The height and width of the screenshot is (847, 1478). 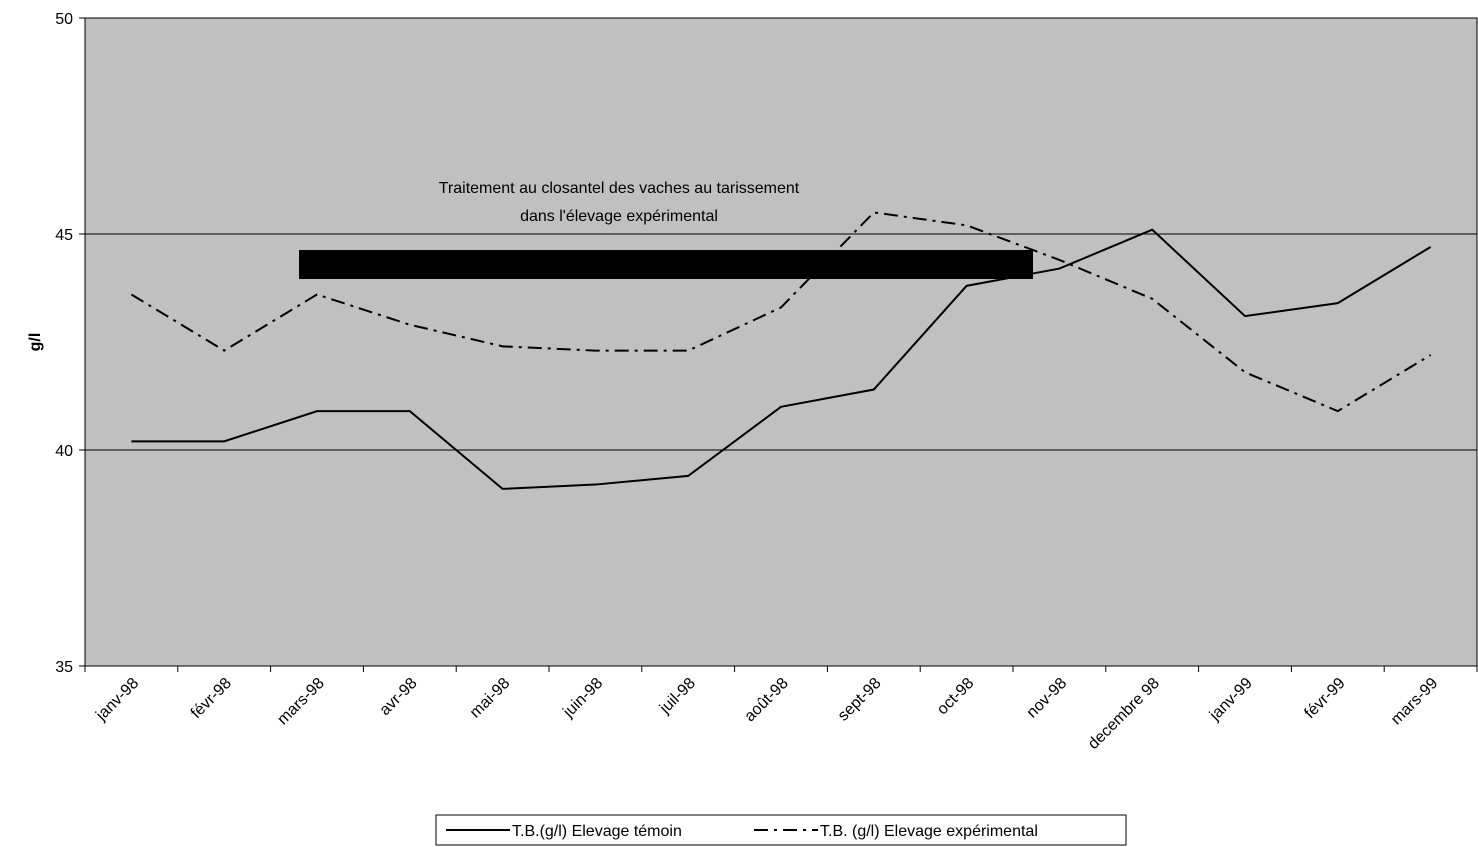 What do you see at coordinates (399, 697) in the screenshot?
I see `x-tick-label: avr-98` at bounding box center [399, 697].